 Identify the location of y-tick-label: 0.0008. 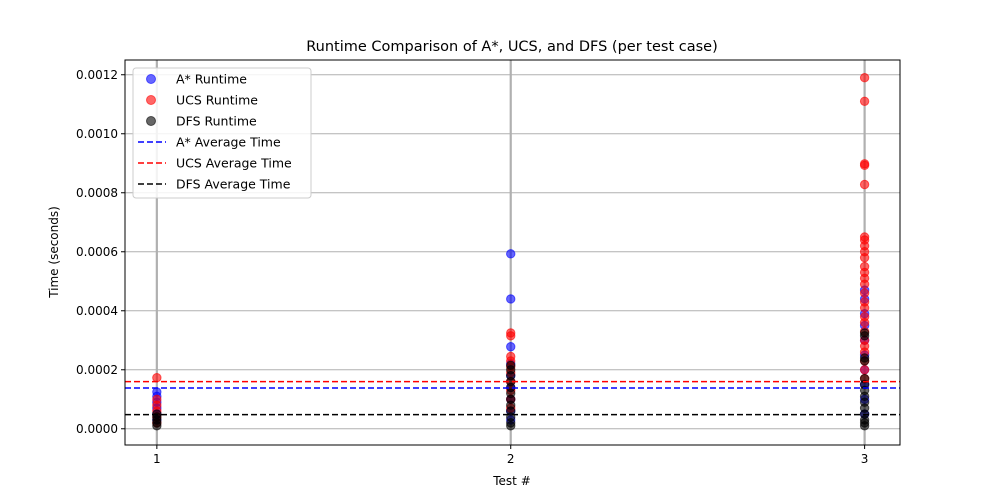
(97, 193).